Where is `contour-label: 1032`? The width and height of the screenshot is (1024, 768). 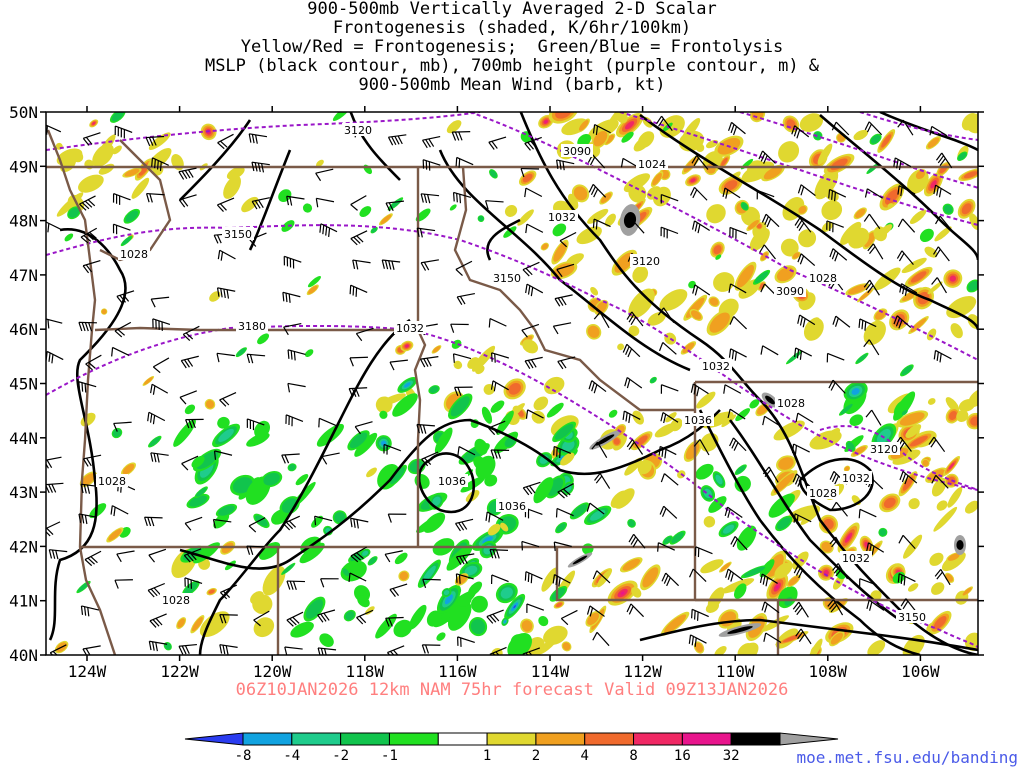 contour-label: 1032 is located at coordinates (562, 217).